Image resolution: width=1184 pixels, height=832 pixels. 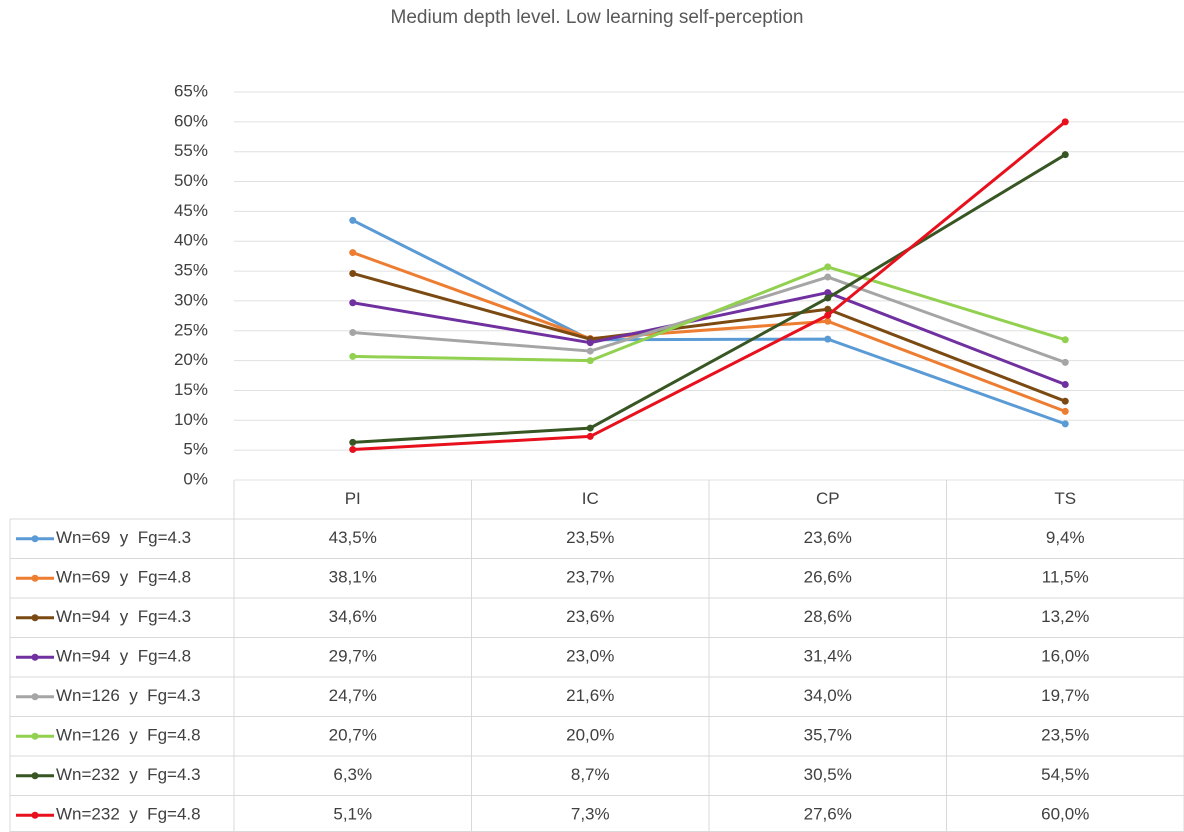 I want to click on table-cell: 28,6%, so click(x=828, y=616).